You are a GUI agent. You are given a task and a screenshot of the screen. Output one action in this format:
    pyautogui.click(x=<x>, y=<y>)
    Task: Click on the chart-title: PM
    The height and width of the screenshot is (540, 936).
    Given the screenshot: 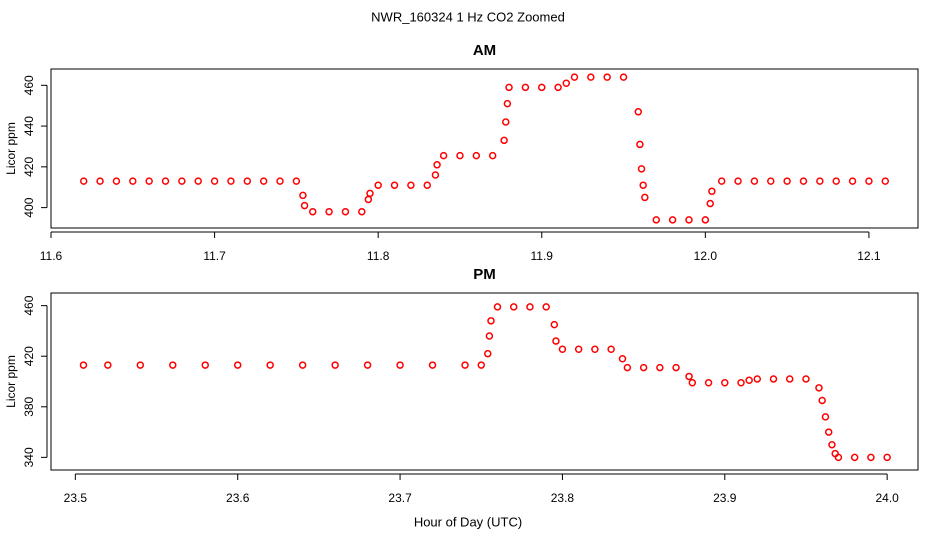 What is the action you would take?
    pyautogui.click(x=484, y=274)
    